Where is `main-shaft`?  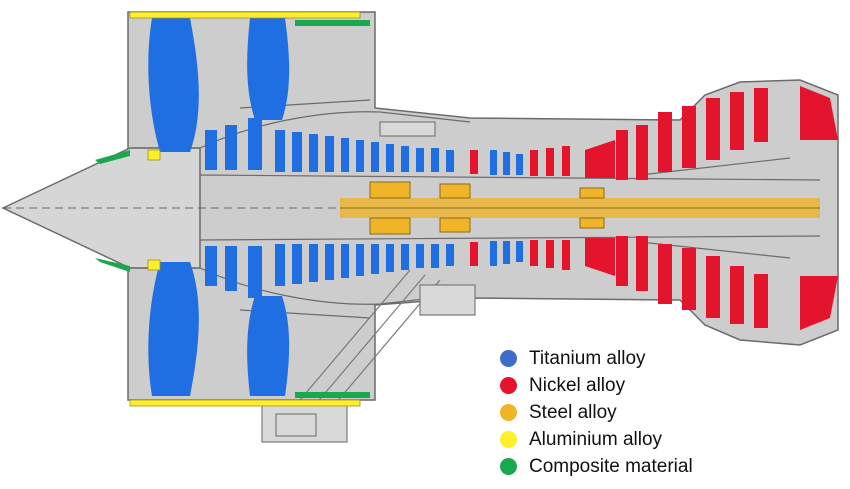
main-shaft is located at coordinates (411, 208).